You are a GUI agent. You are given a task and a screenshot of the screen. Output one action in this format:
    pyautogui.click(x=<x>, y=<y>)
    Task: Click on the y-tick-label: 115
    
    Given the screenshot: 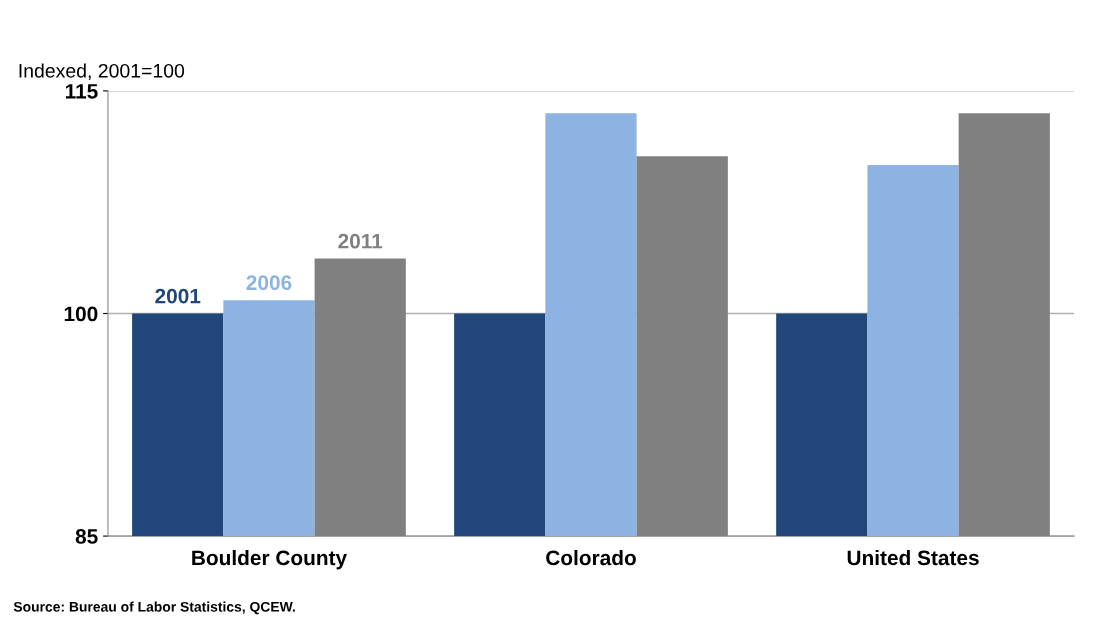 What is the action you would take?
    pyautogui.click(x=81, y=91)
    